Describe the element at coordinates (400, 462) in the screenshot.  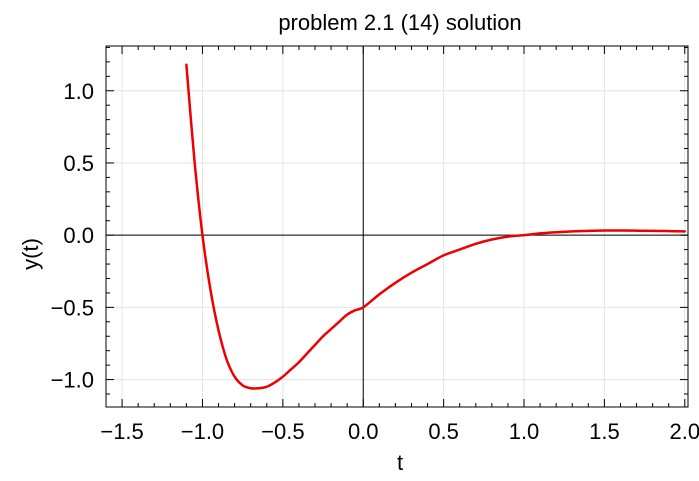
I see `x-axis-label: t` at that location.